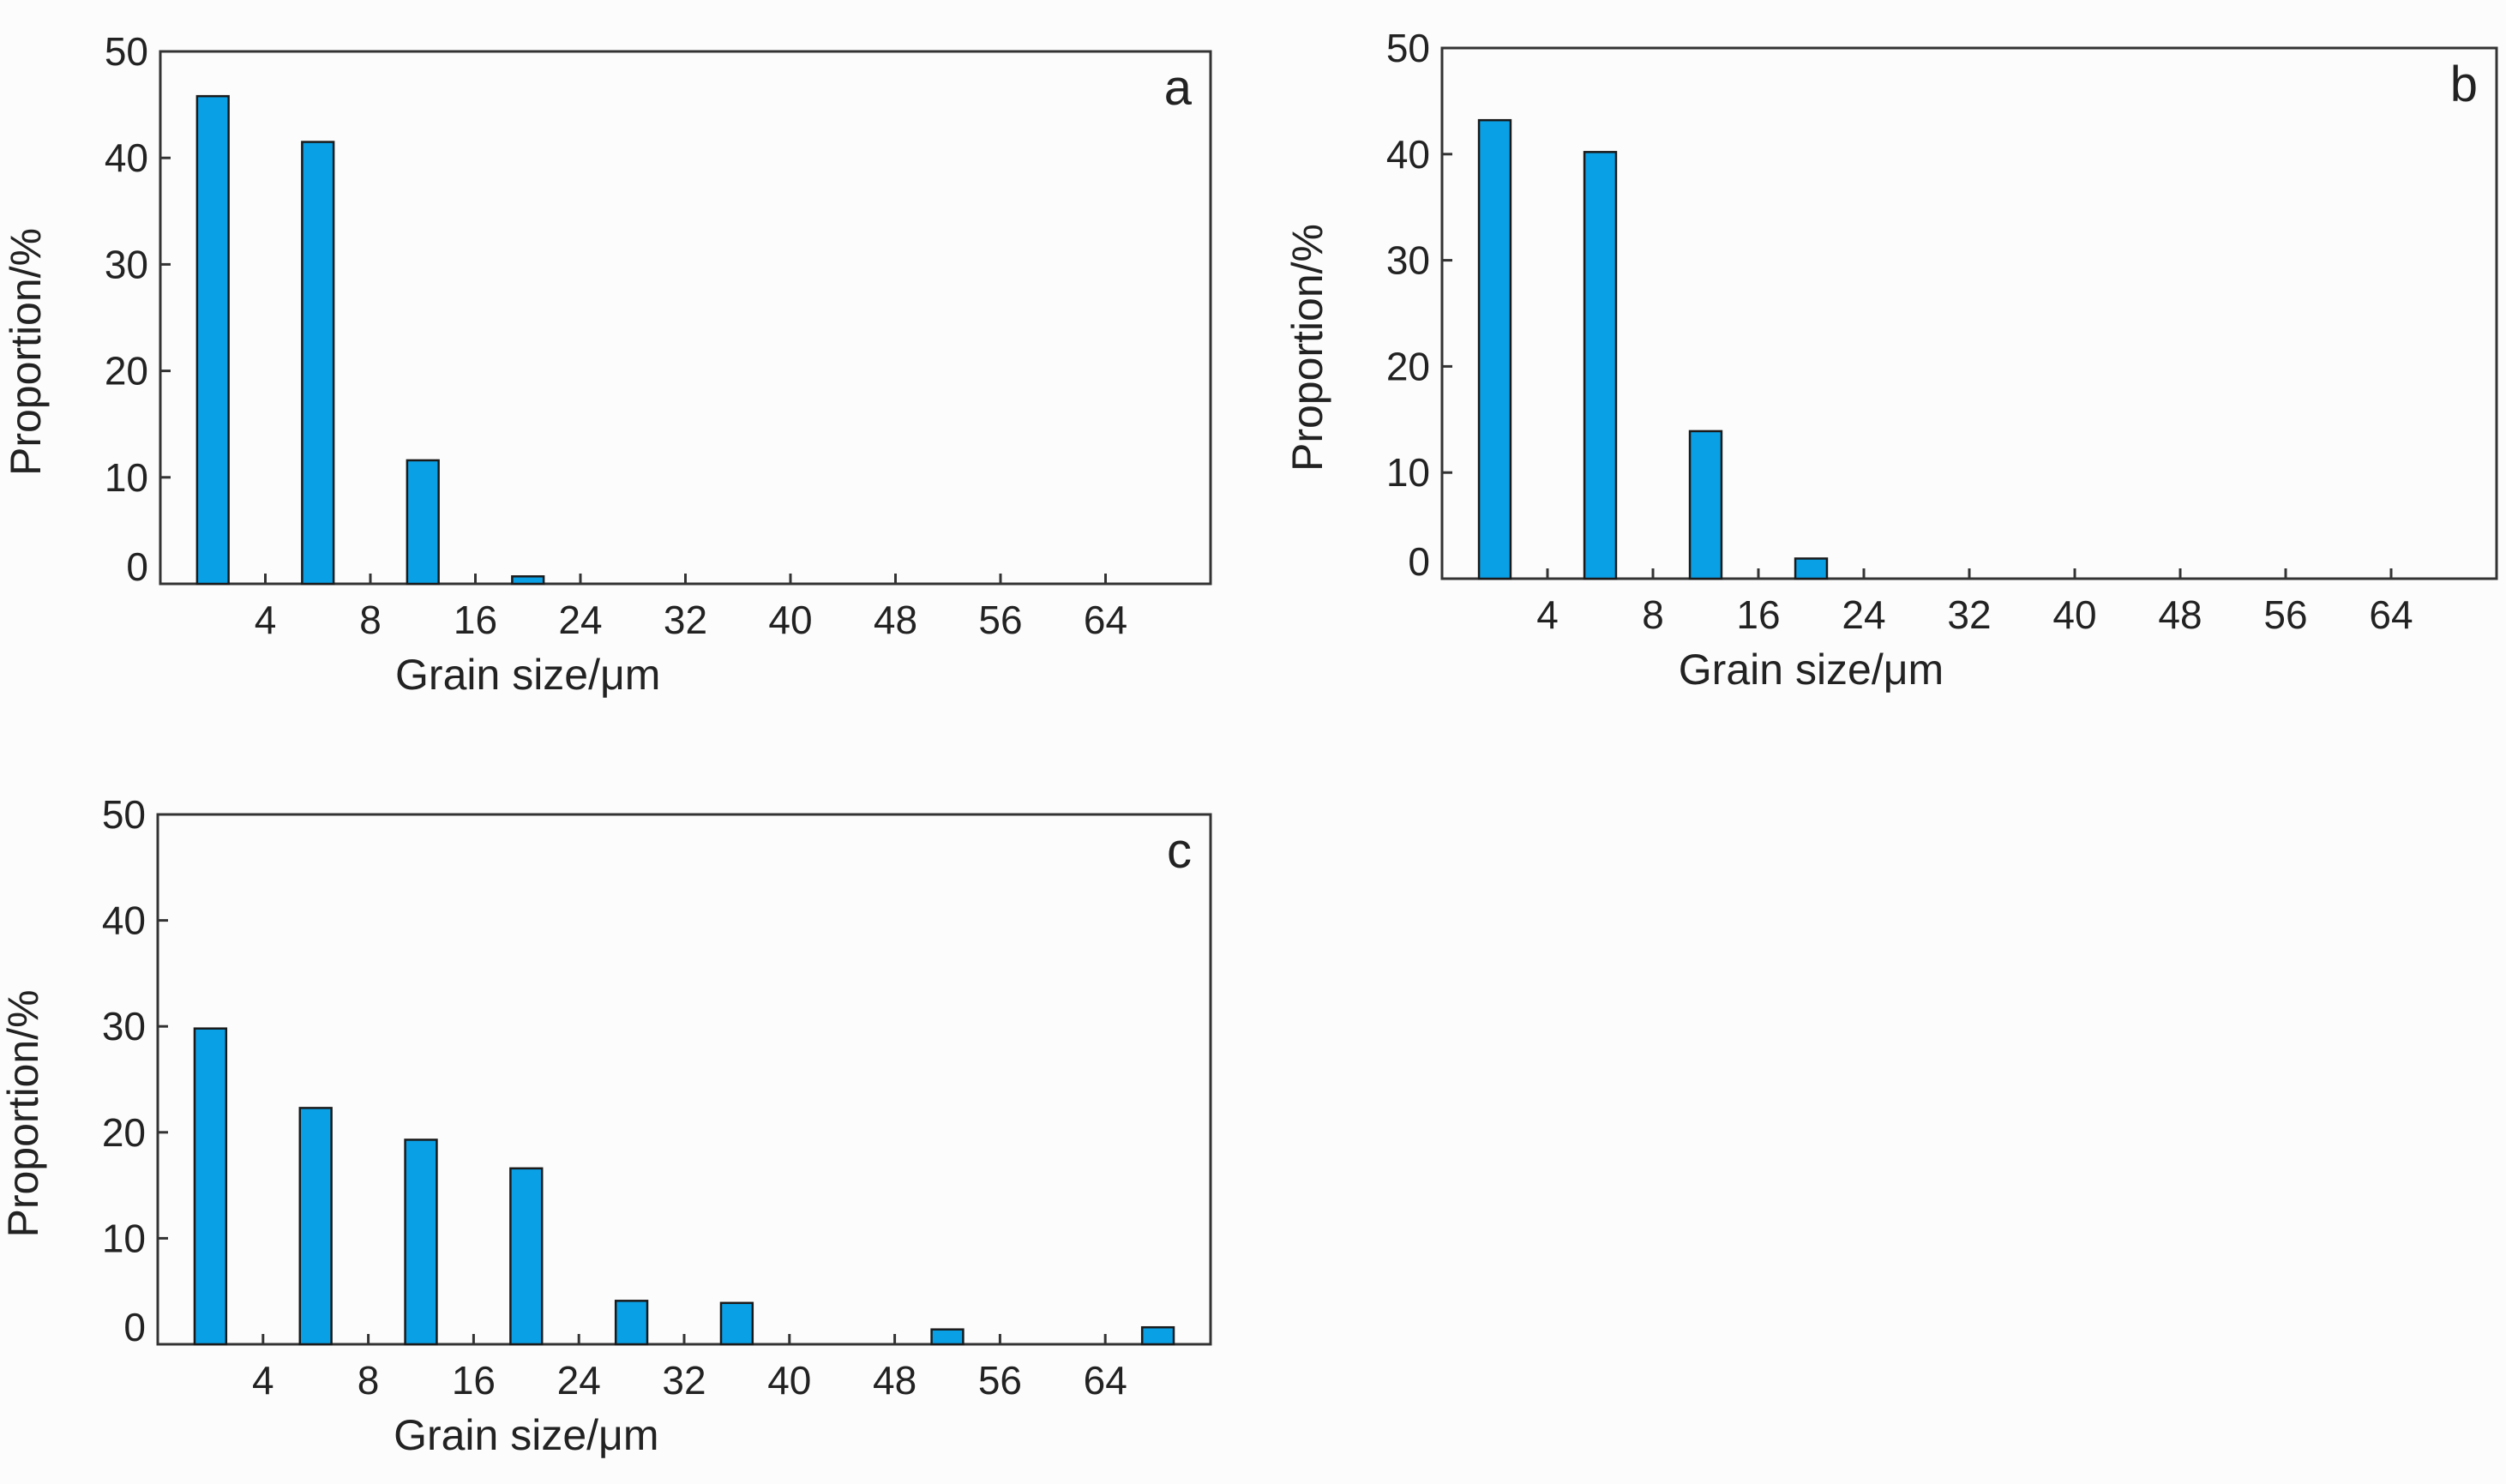  I want to click on bar->64, so click(1157, 1335).